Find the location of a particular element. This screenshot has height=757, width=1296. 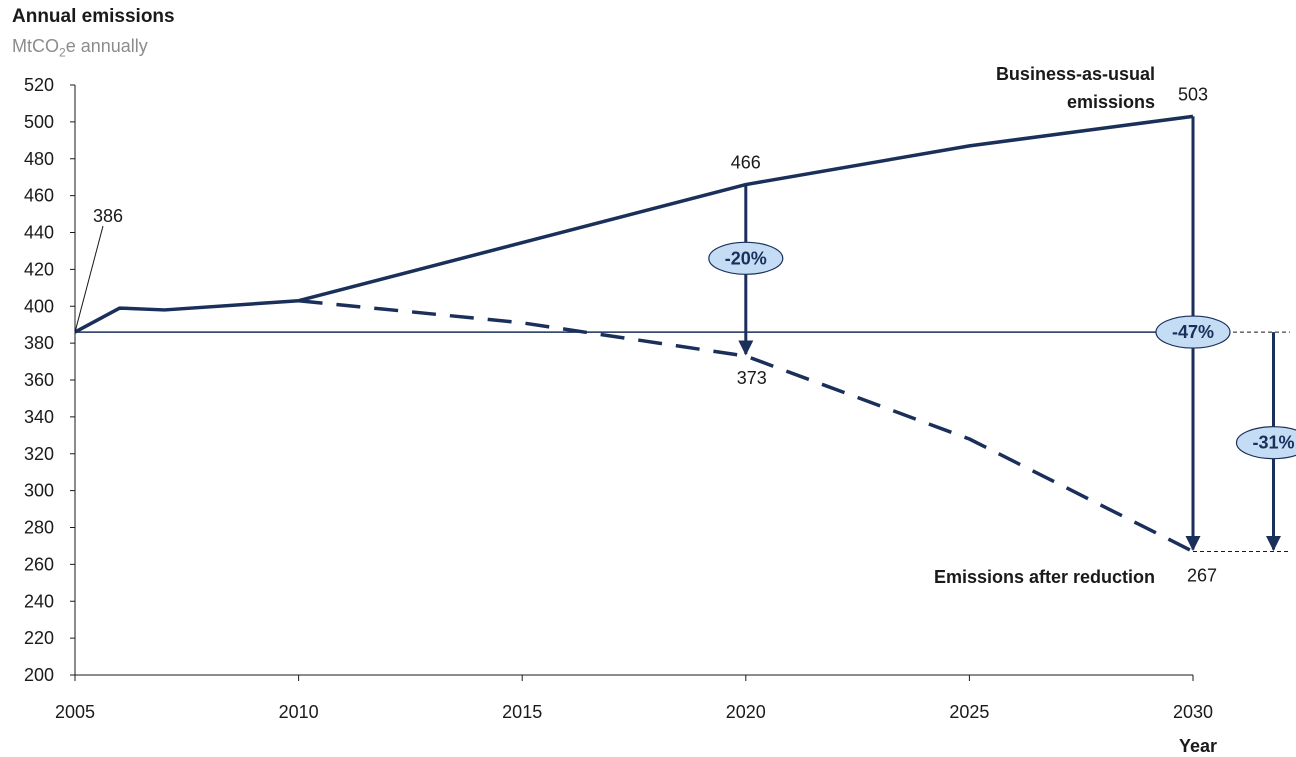

reduction-badge-label-0: -20% is located at coordinates (746, 258).